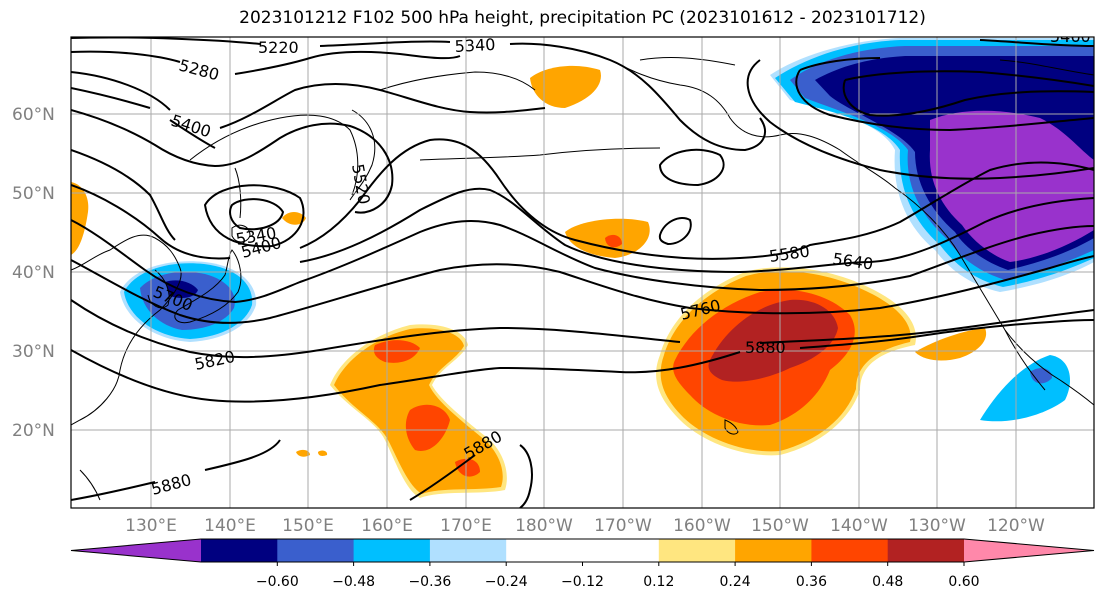  Describe the element at coordinates (623, 526) in the screenshot. I see `lon-label: 170°W` at that location.